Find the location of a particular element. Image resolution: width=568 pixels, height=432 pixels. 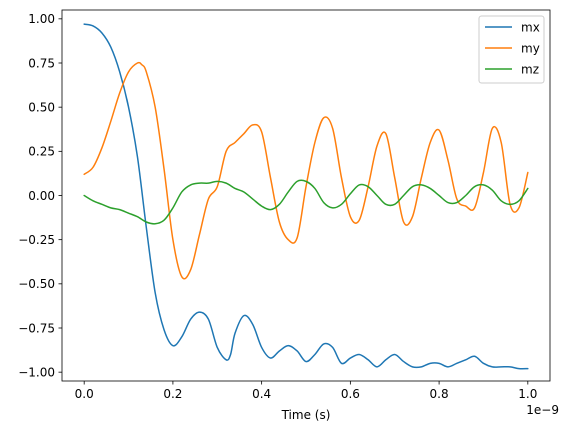

y-tick-label: −0.25 is located at coordinates (36, 240).